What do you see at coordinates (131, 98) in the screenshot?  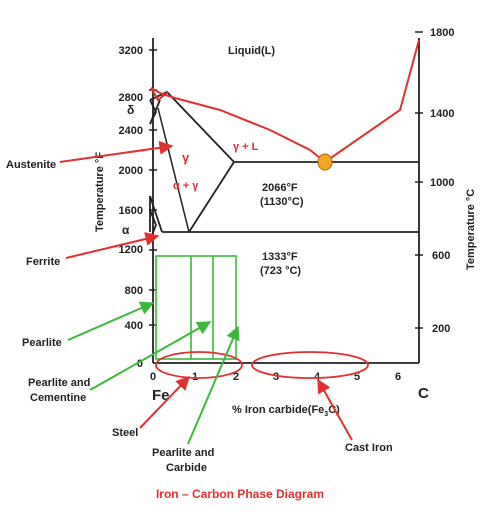 I see `left-tick-label: 2800` at bounding box center [131, 98].